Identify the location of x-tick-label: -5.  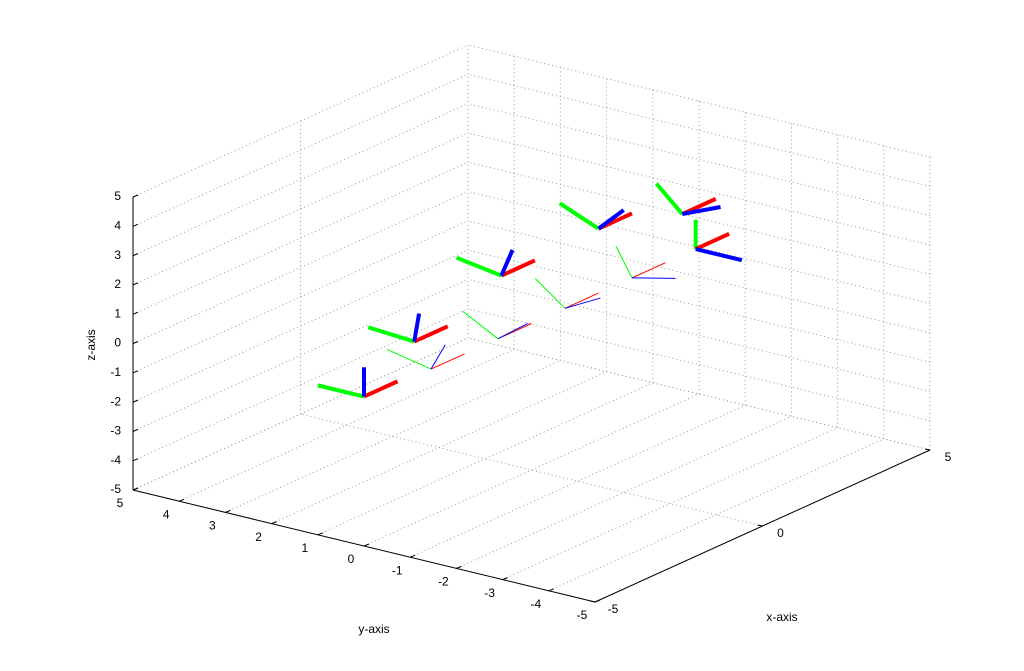
(613, 609).